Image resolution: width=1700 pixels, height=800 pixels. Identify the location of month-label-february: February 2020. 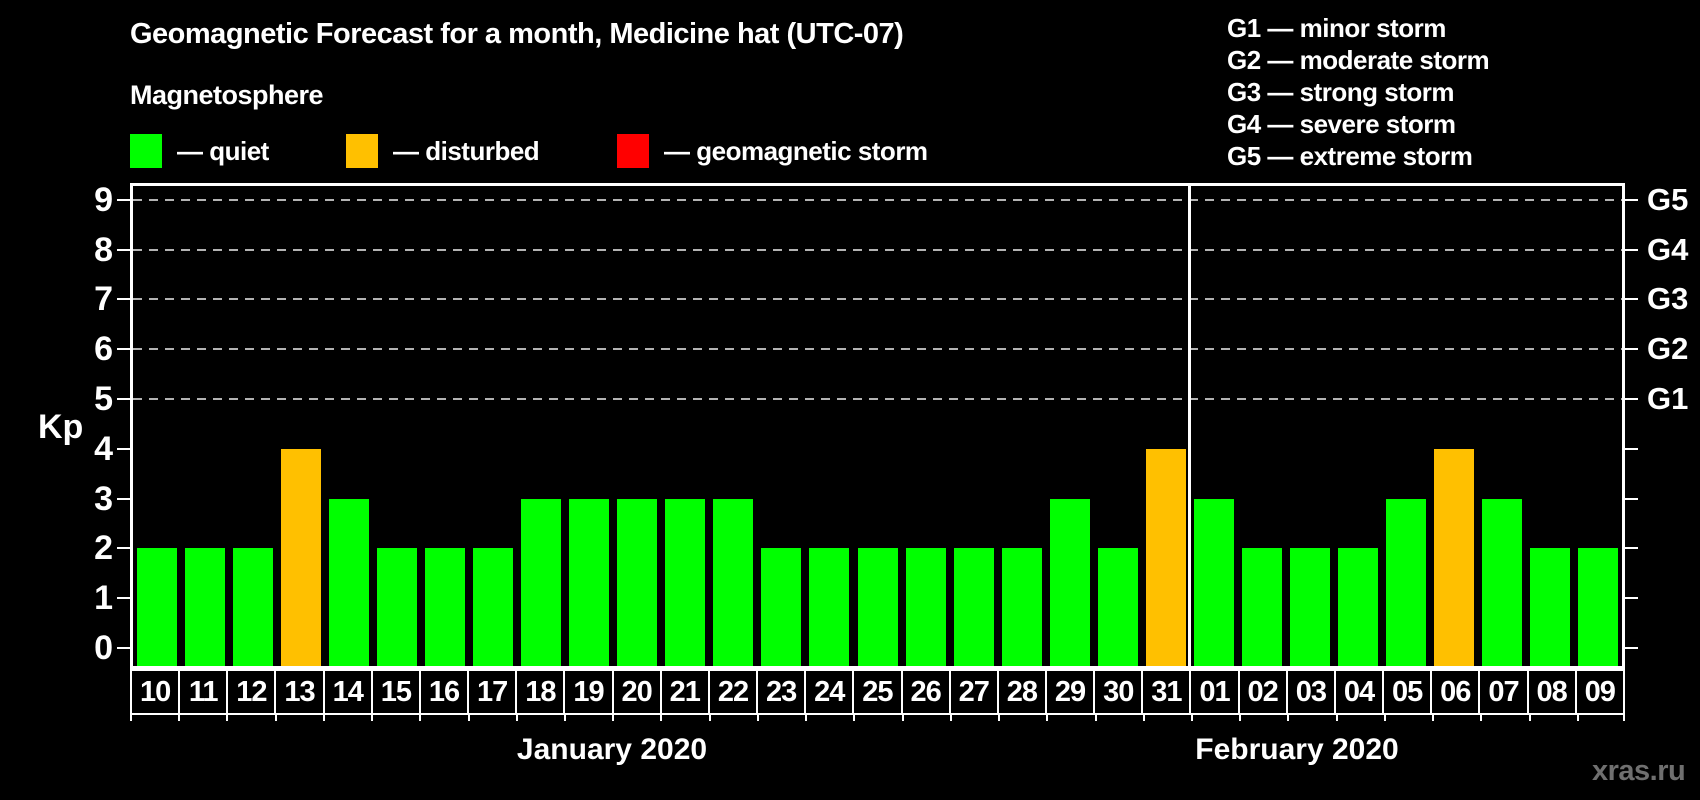
(1297, 749).